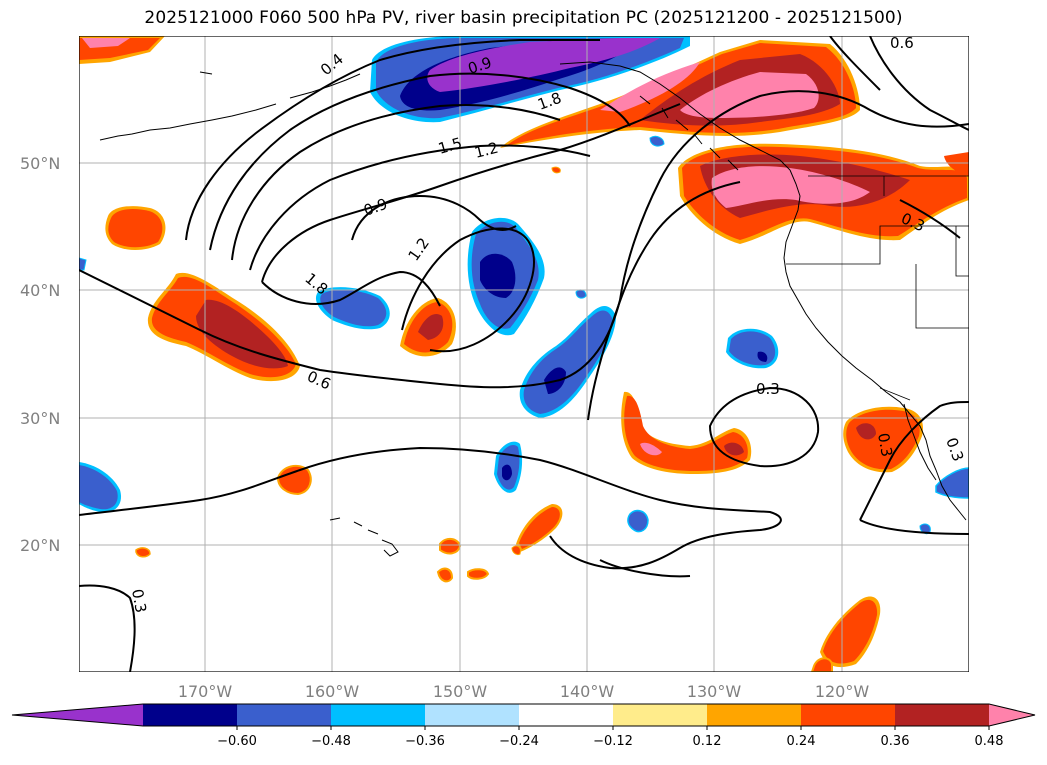 Image resolution: width=1047 pixels, height=765 pixels. I want to click on colorbar-tick-label: 0.48, so click(989, 741).